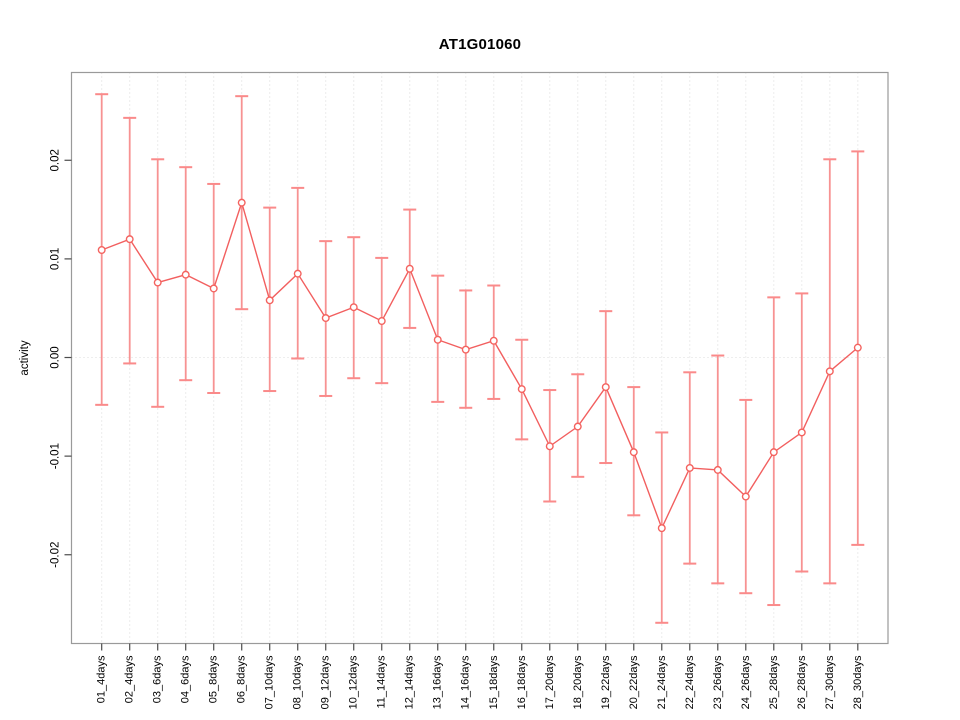 The width and height of the screenshot is (960, 720). Describe the element at coordinates (578, 682) in the screenshot. I see `x-tick-label: 18_20days` at that location.